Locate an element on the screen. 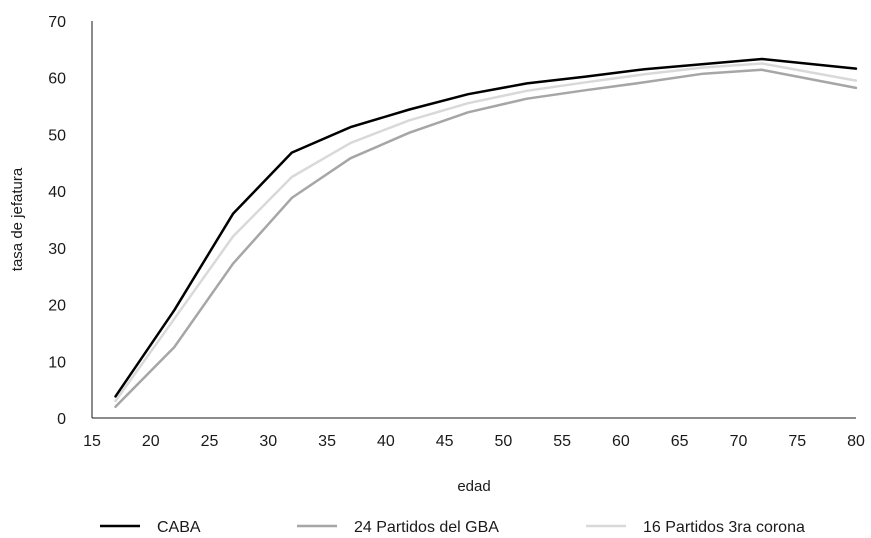 The width and height of the screenshot is (871, 538). x-tick-label: 40 is located at coordinates (386, 441).